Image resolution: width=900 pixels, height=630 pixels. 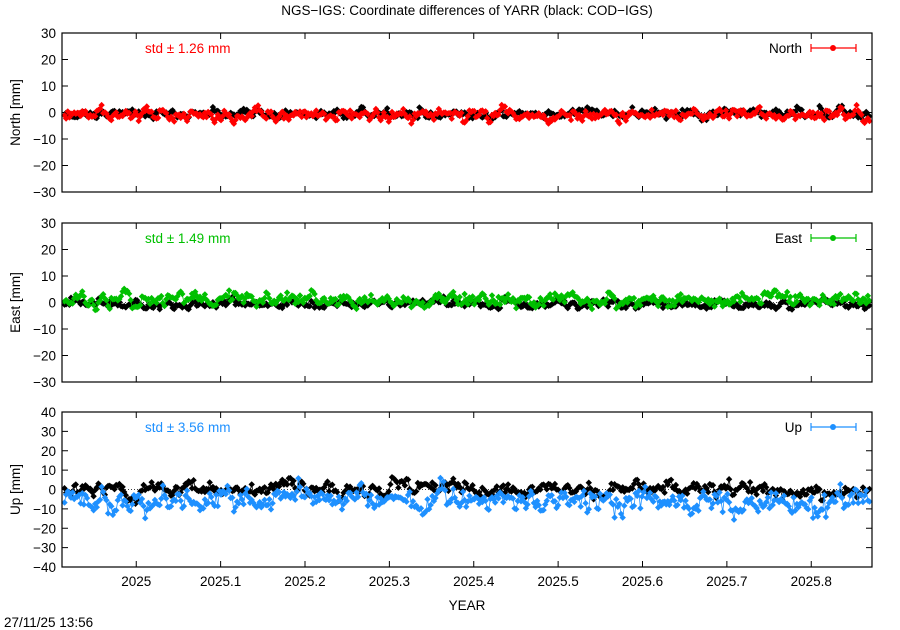 I want to click on timestamp: 27/11/25 13:56, so click(x=48, y=622).